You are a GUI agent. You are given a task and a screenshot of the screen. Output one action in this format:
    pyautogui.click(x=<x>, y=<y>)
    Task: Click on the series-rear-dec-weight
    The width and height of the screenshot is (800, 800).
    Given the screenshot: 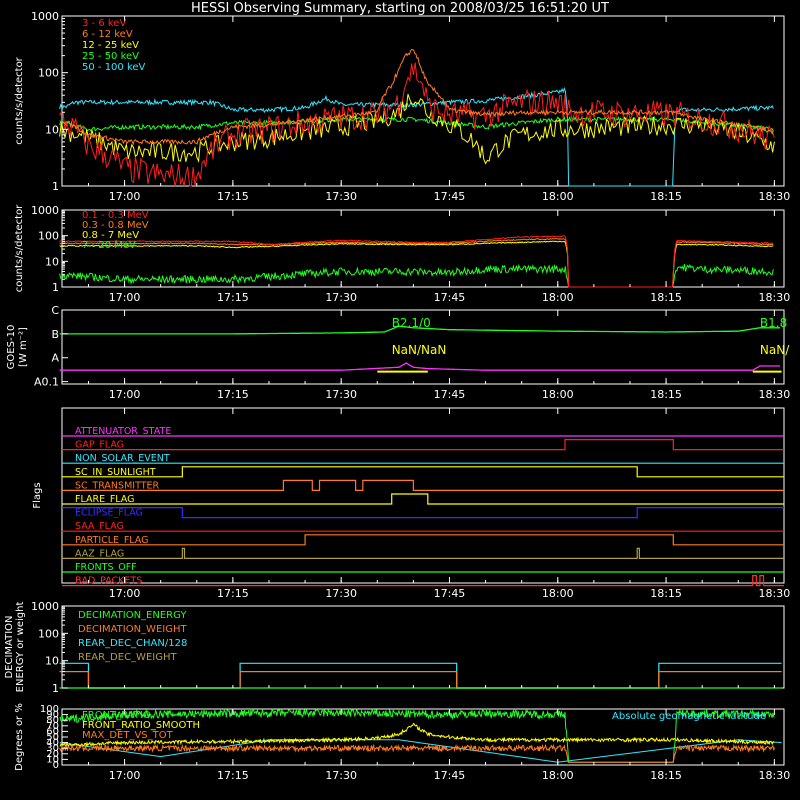 What is the action you would take?
    pyautogui.click(x=420, y=679)
    